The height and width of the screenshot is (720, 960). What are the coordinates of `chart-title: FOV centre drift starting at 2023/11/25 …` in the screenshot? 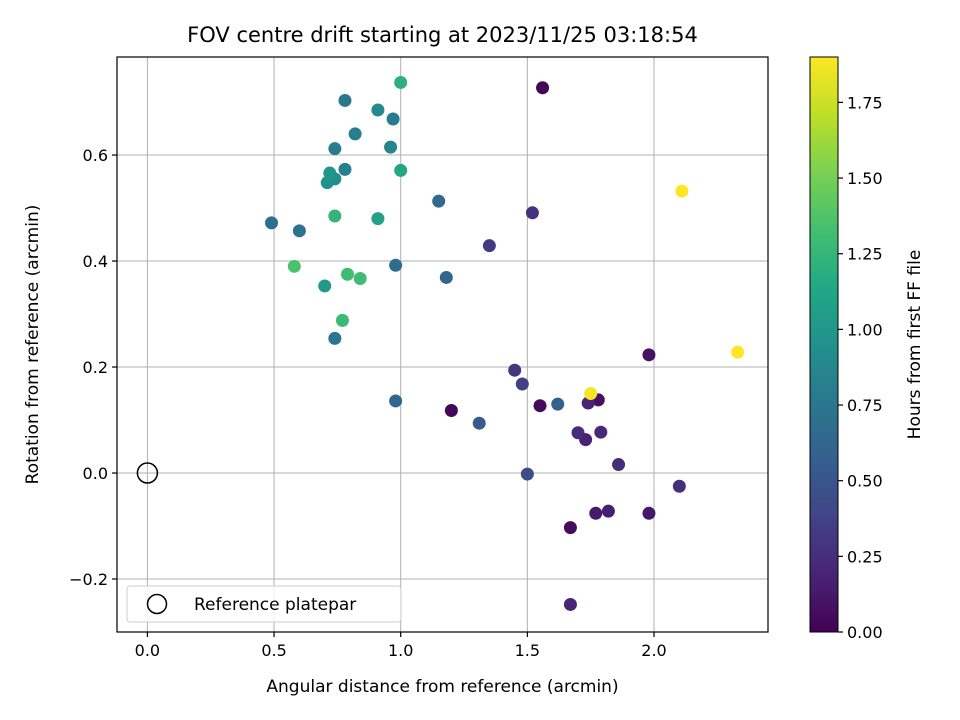 It's located at (442, 35).